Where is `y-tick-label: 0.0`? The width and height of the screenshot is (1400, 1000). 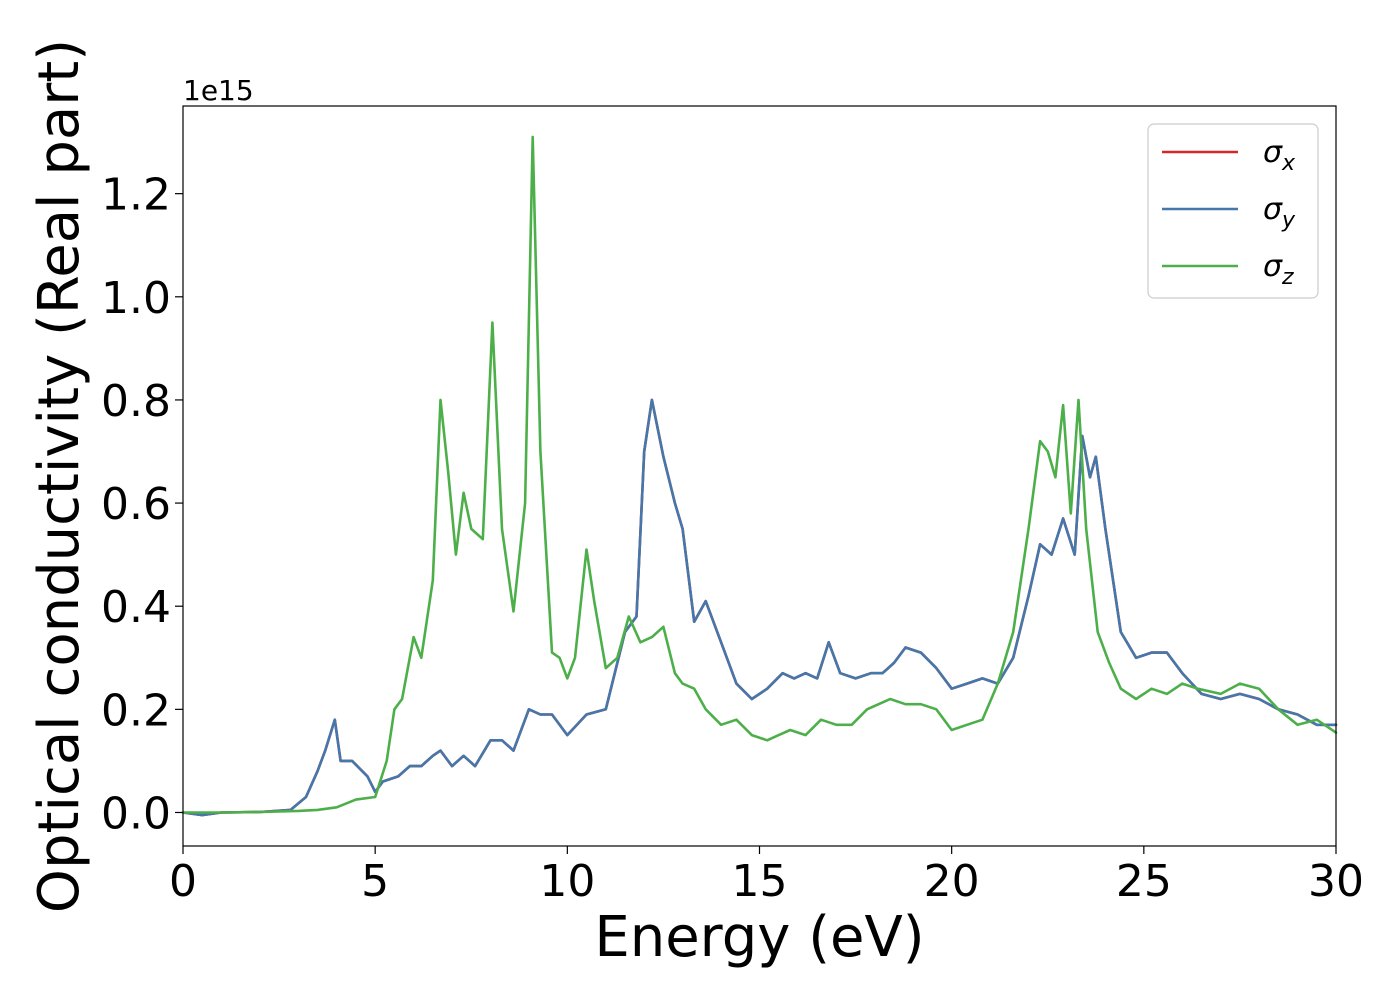
y-tick-label: 0.0 is located at coordinates (136, 813).